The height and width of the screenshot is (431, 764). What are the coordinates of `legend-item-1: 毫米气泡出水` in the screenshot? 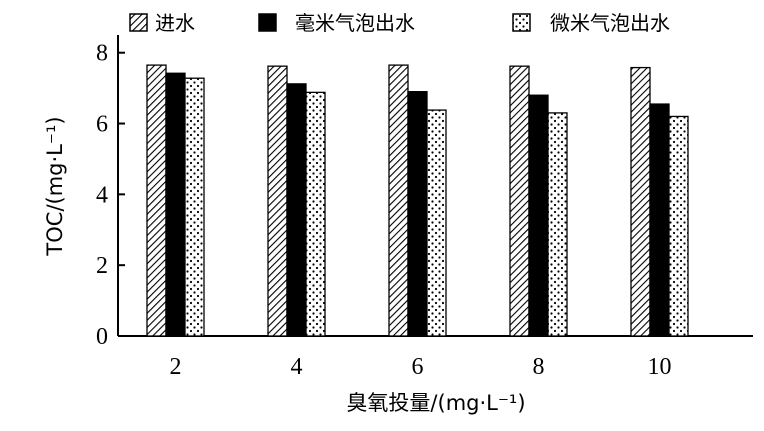 It's located at (336, 23).